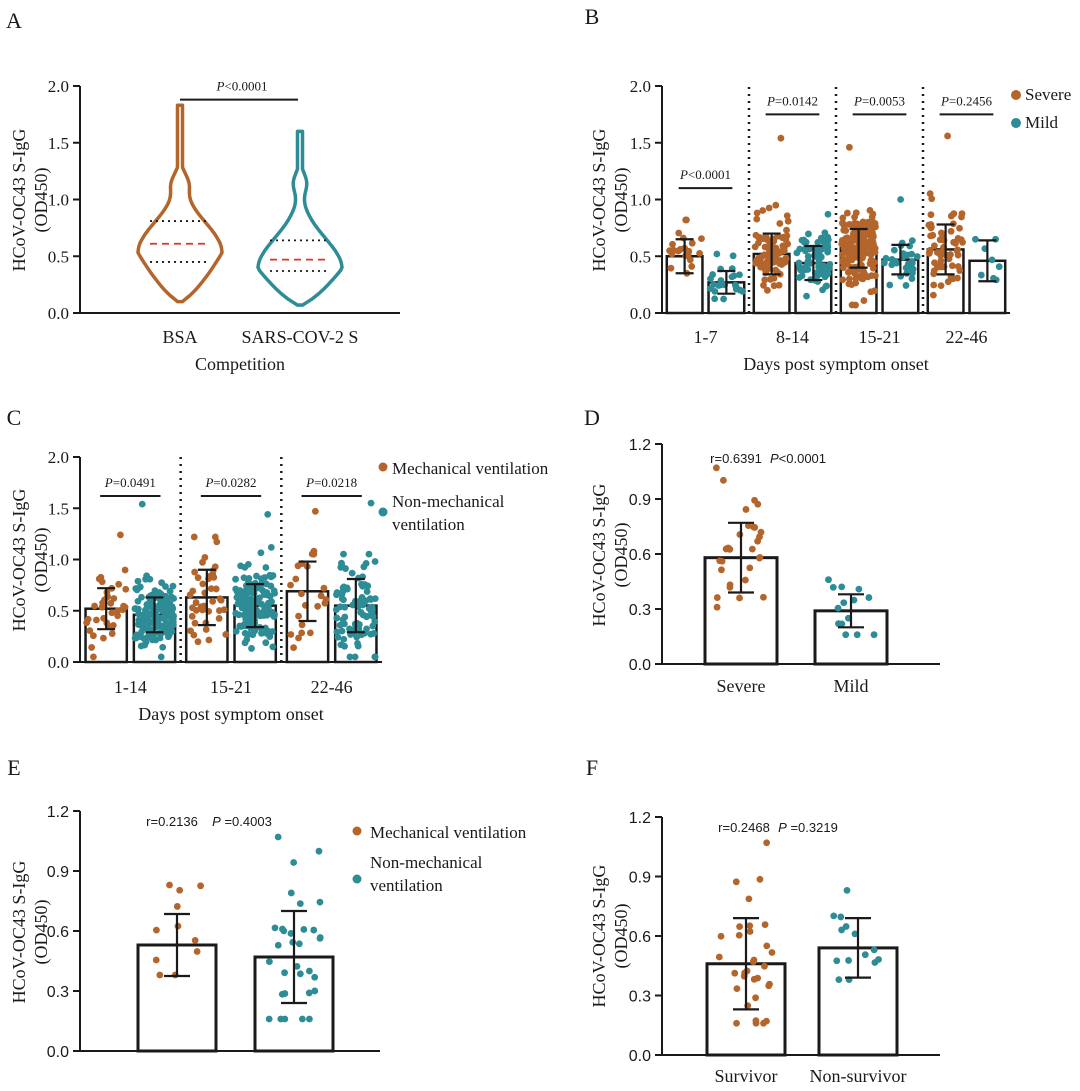  What do you see at coordinates (744, 827) in the screenshot?
I see `correlation-label: r=0.2468` at bounding box center [744, 827].